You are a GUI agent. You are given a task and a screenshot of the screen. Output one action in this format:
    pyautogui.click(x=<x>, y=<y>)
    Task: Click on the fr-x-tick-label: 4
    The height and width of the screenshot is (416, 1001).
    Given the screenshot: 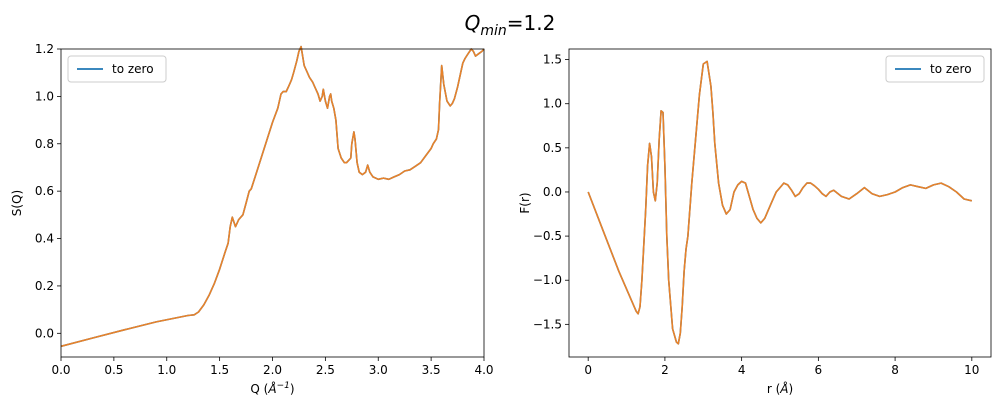 What is the action you would take?
    pyautogui.click(x=742, y=370)
    